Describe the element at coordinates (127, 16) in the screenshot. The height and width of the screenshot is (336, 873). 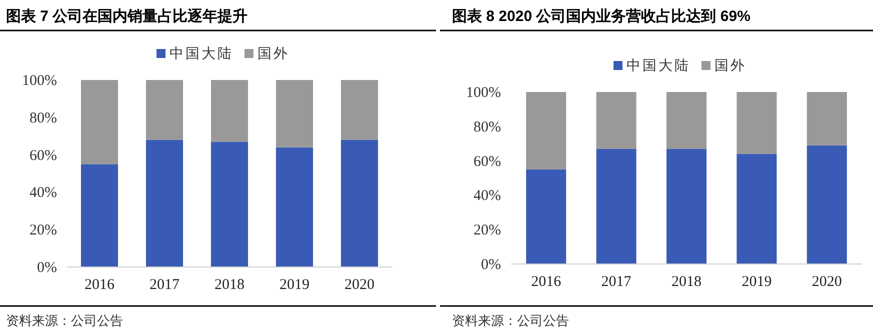
I see `chart-title: 图表 7 公司在国内销量占比逐年提升` at that location.